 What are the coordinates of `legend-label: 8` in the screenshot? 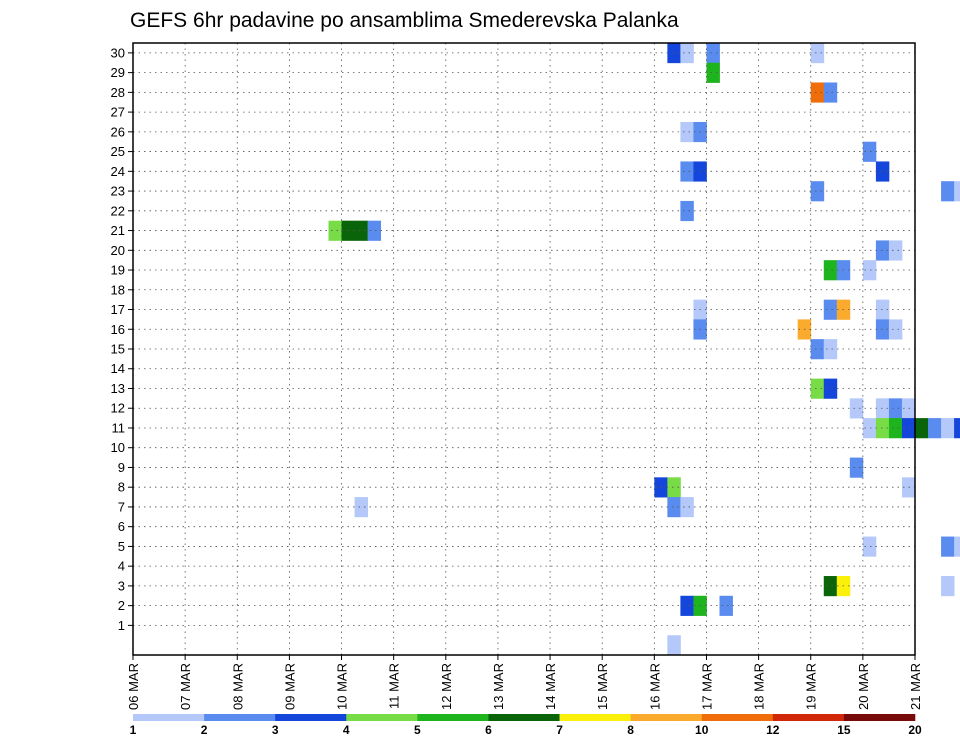 It's located at (630, 730).